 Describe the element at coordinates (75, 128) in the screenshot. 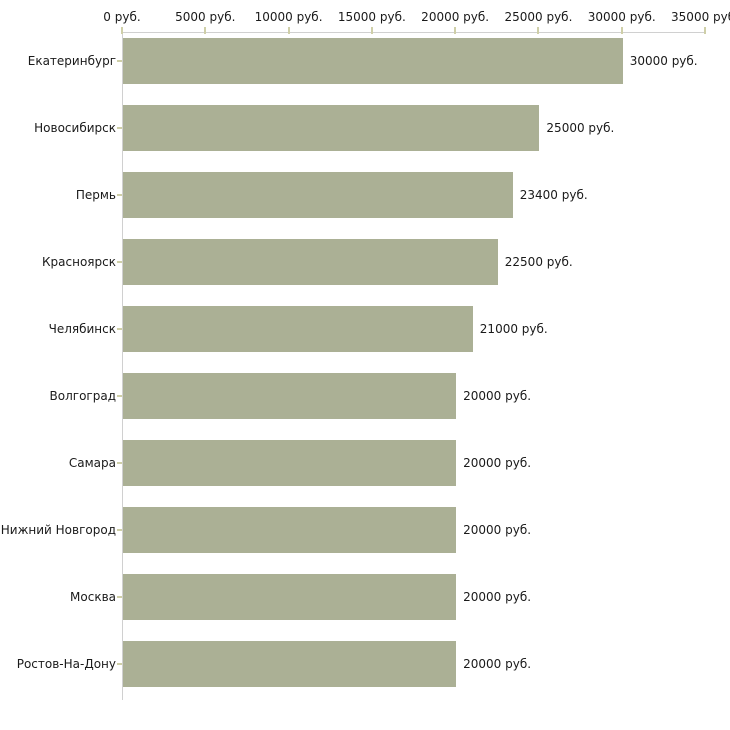

I see `category-label: Новосибирск` at that location.